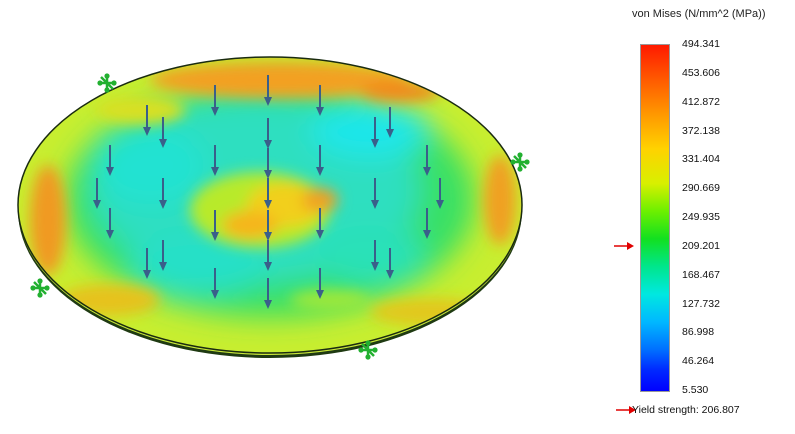 Image resolution: width=795 pixels, height=434 pixels. I want to click on legend-tick: 412.872, so click(701, 101).